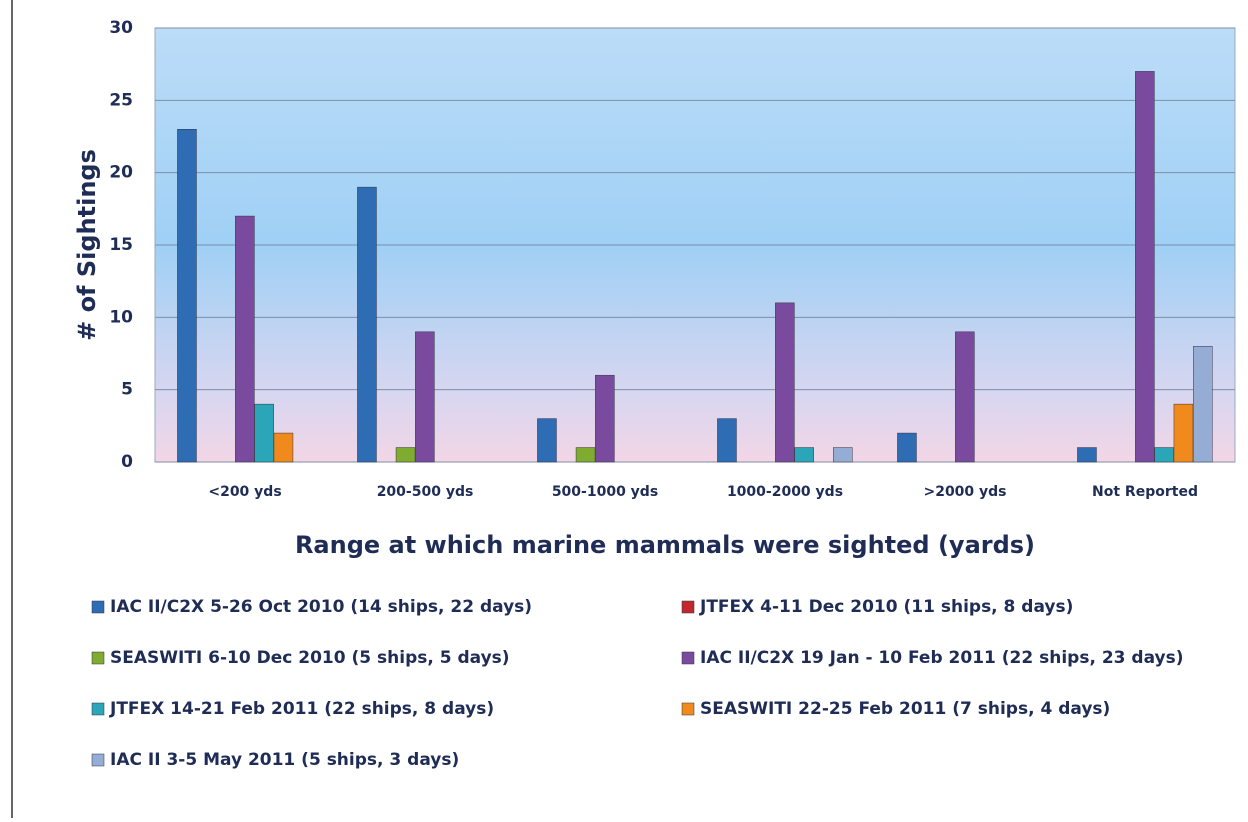  What do you see at coordinates (121, 100) in the screenshot?
I see `y-tick-label: 25` at bounding box center [121, 100].